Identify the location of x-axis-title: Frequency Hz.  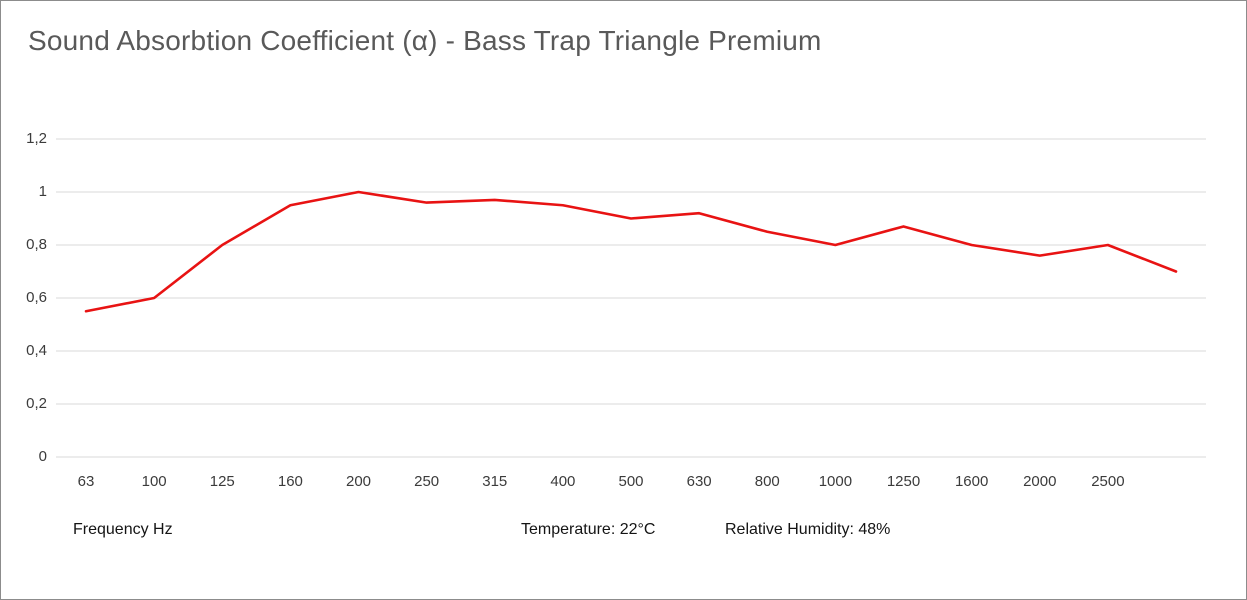
(123, 529).